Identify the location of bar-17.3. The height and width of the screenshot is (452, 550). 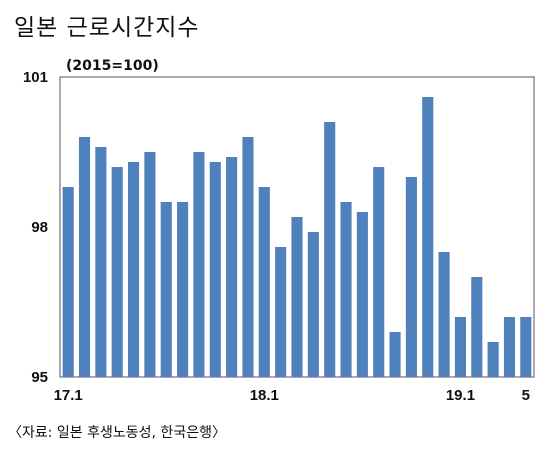
(101, 262).